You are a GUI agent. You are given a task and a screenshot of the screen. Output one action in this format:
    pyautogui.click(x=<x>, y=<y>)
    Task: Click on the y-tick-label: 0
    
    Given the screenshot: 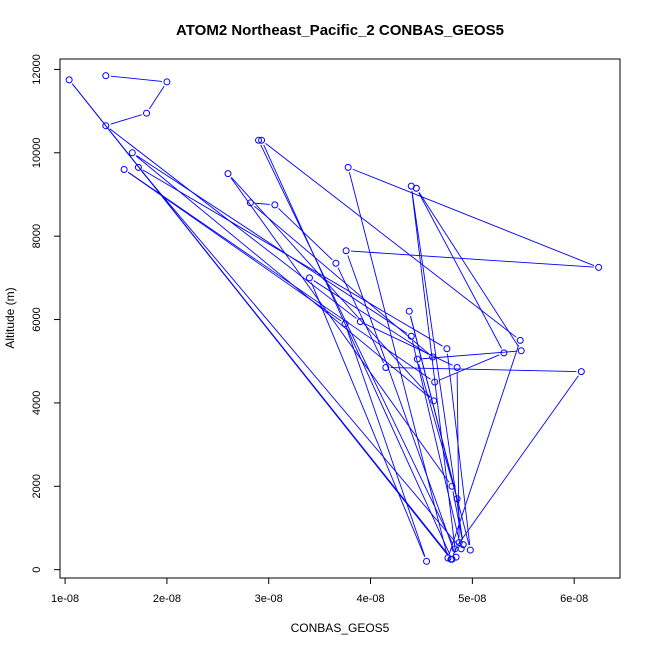 What is the action you would take?
    pyautogui.click(x=37, y=570)
    